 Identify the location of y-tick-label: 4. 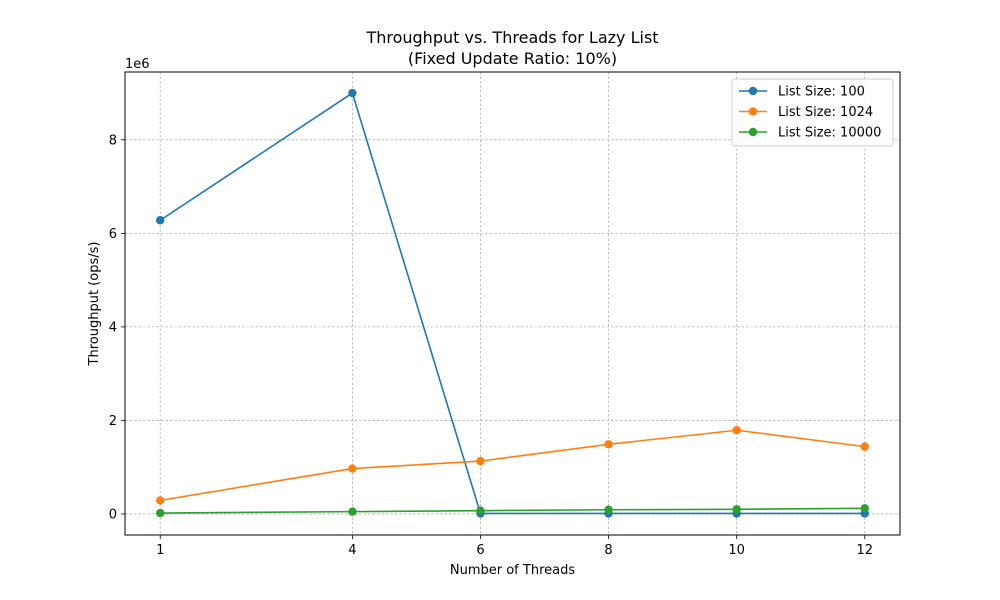
(113, 327).